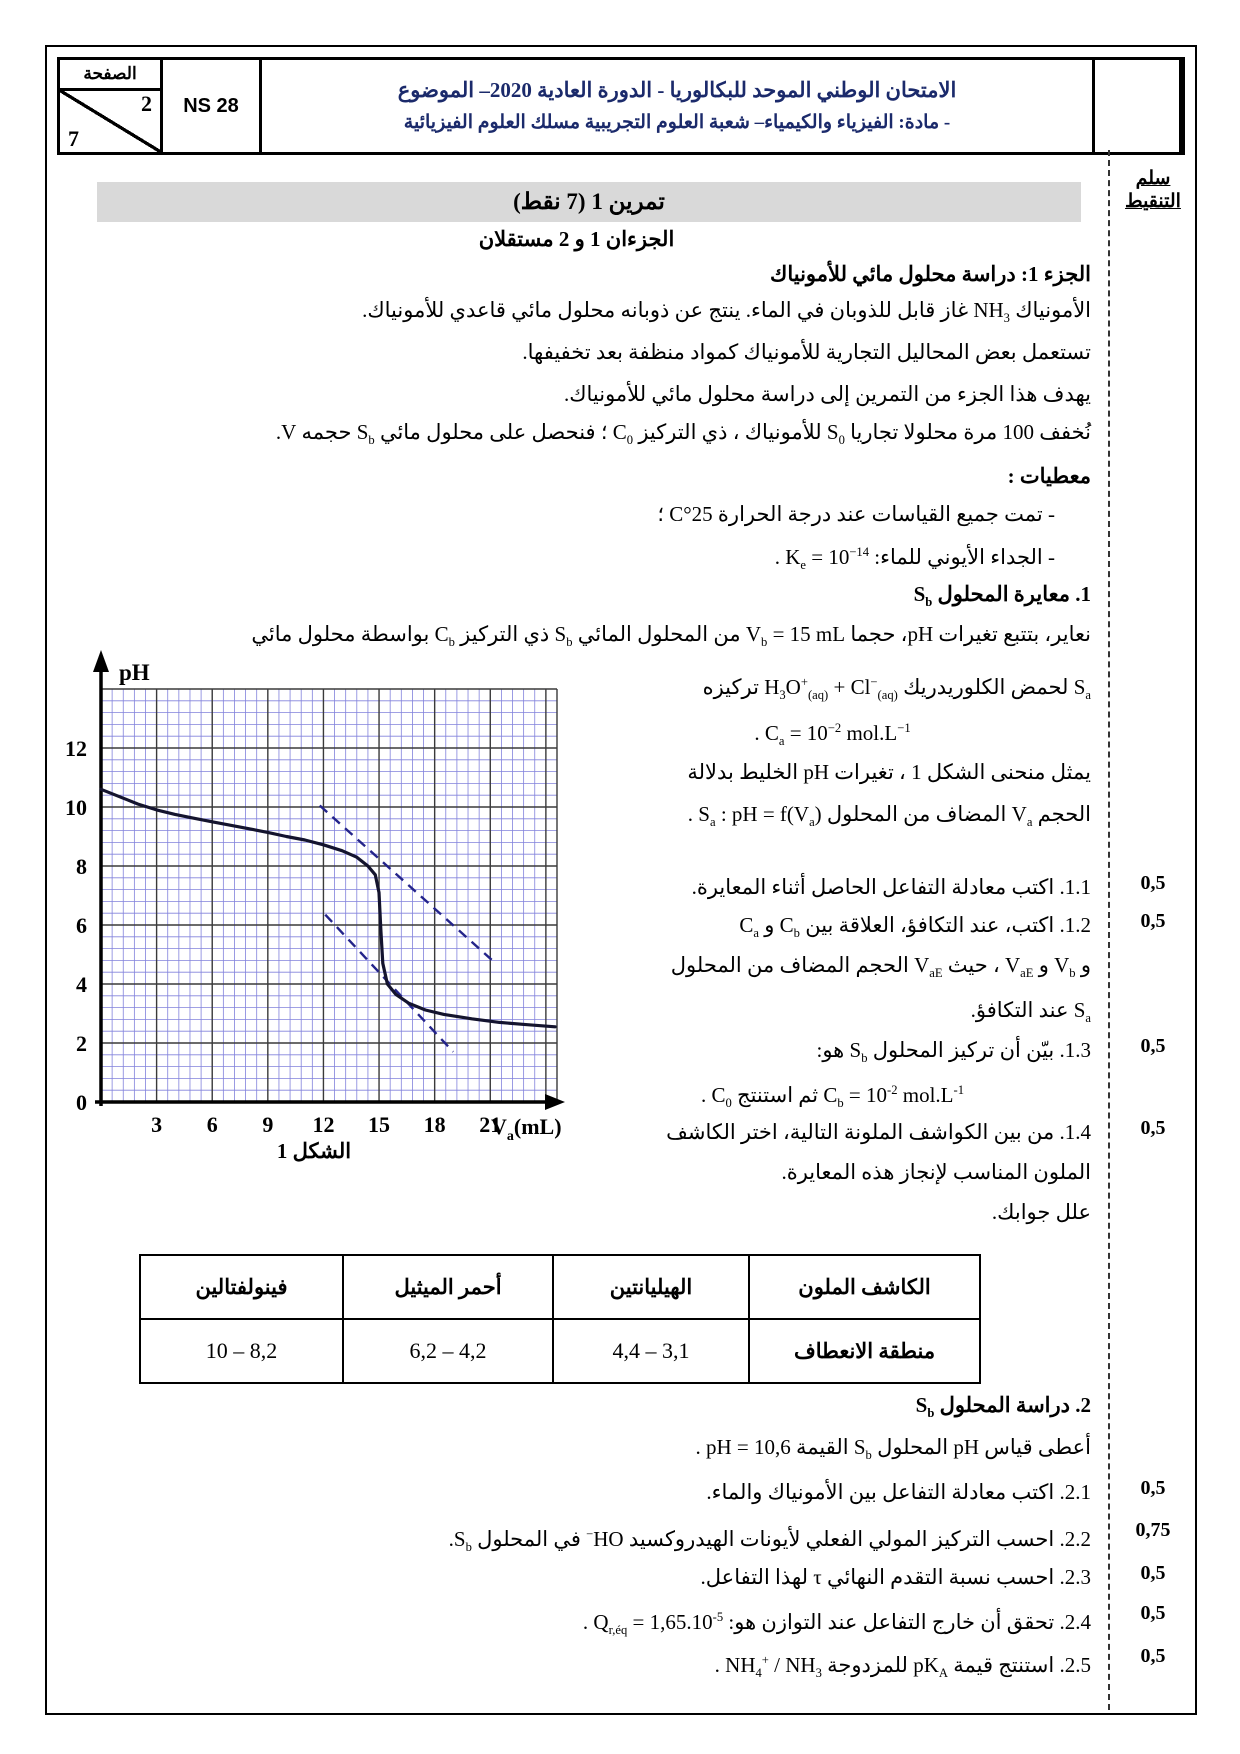 The image size is (1240, 1754). What do you see at coordinates (1153, 1573) in the screenshot?
I see `grade-q23: 0,5` at bounding box center [1153, 1573].